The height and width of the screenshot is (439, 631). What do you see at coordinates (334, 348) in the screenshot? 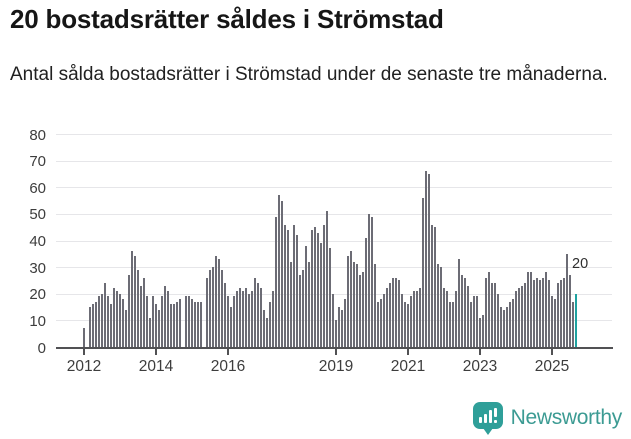
I see `x-axis-line` at bounding box center [334, 348].